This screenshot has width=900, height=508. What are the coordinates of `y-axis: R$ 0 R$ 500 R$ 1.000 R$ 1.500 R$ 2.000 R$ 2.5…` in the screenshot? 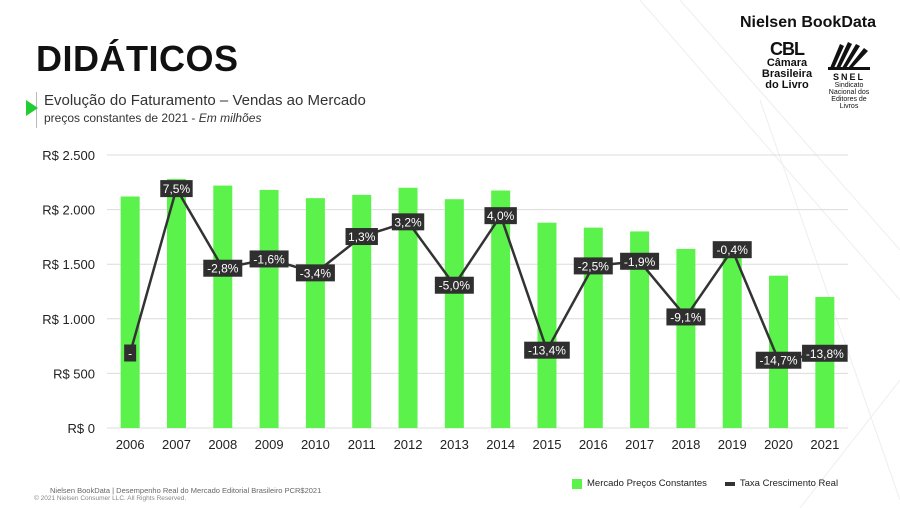 It's located at (68, 292).